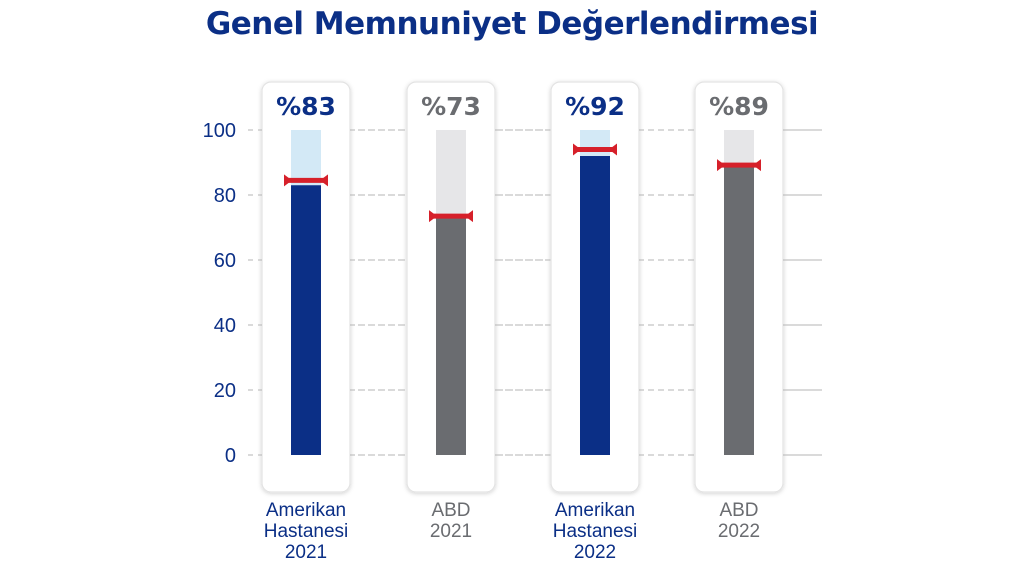  Describe the element at coordinates (219, 131) in the screenshot. I see `y-tick-label: 100` at that location.